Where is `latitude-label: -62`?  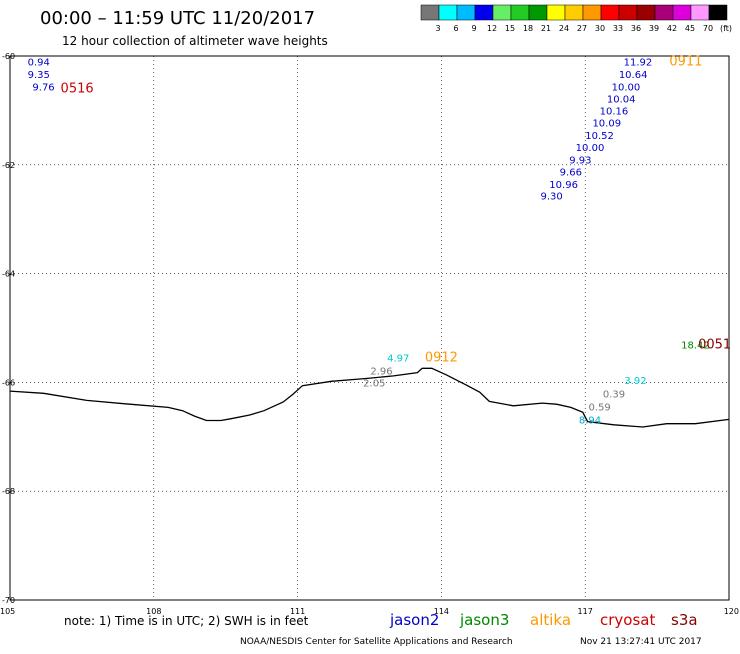 latitude-label: -62 is located at coordinates (8, 165).